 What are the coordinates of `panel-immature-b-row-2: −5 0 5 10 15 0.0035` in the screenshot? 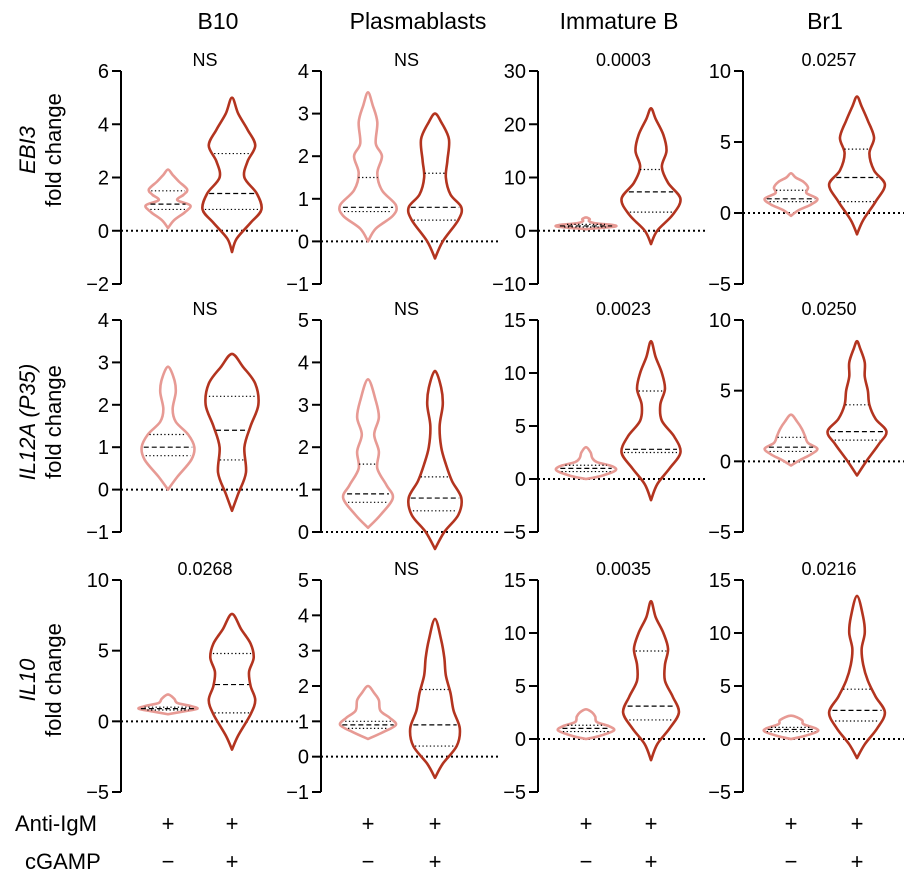 It's located at (604, 681).